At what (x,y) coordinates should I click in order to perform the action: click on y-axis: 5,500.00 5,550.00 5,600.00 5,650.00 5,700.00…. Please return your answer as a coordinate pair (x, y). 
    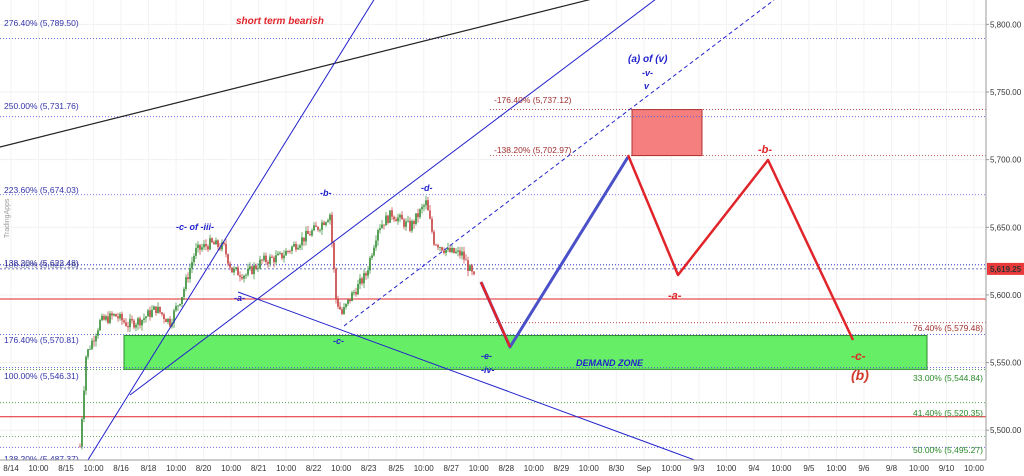
    Looking at the image, I should click on (1004, 238).